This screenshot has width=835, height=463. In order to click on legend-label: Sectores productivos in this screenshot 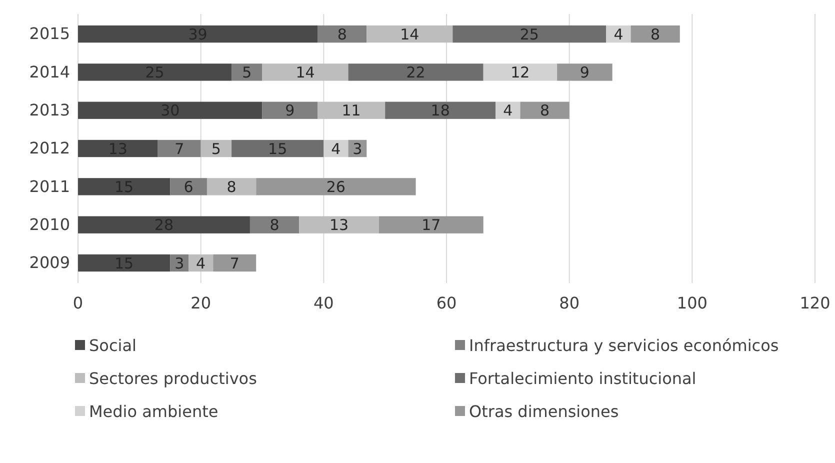, I will do `click(173, 378)`.